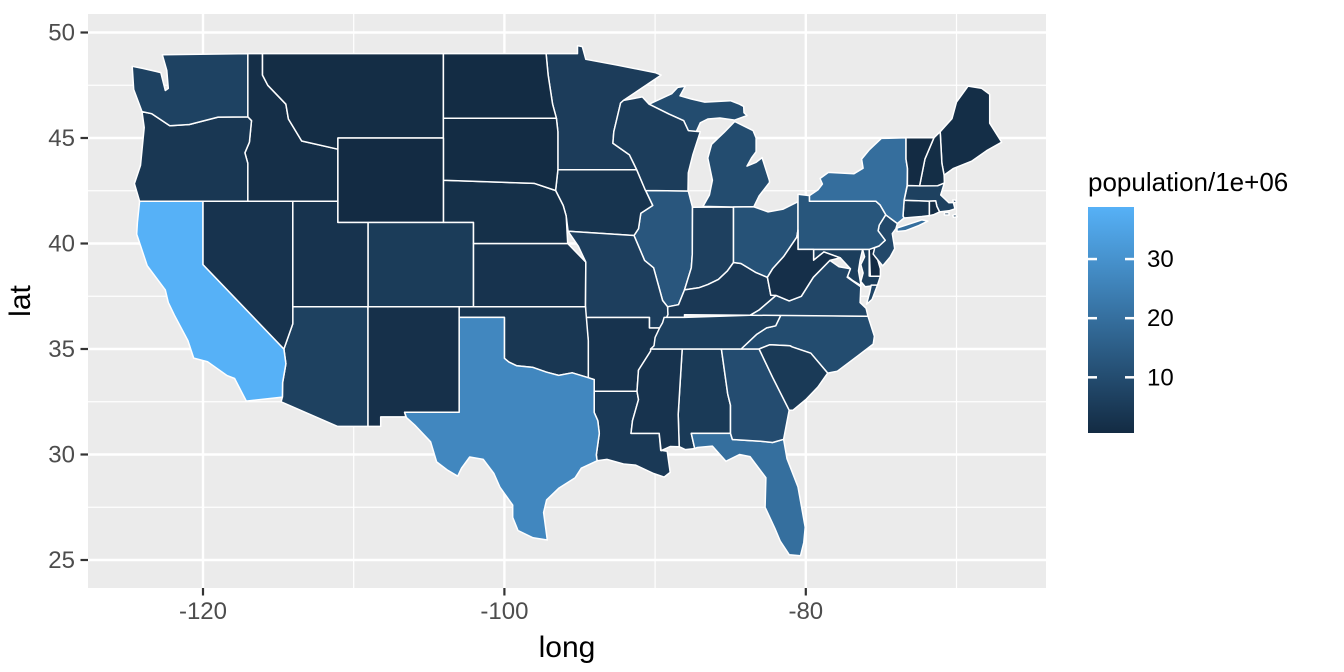 The width and height of the screenshot is (1344, 672). Describe the element at coordinates (871, 268) in the screenshot. I see `state-shape-maryland` at that location.